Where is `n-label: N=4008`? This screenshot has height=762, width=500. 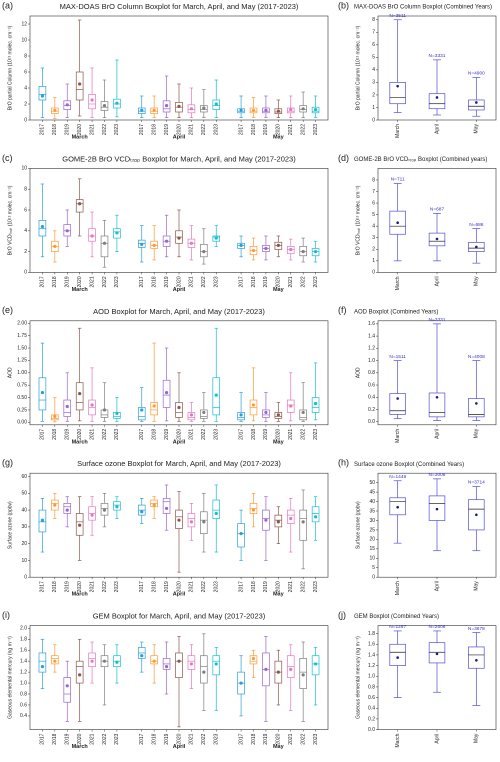 n-label: N=4008 is located at coordinates (476, 357).